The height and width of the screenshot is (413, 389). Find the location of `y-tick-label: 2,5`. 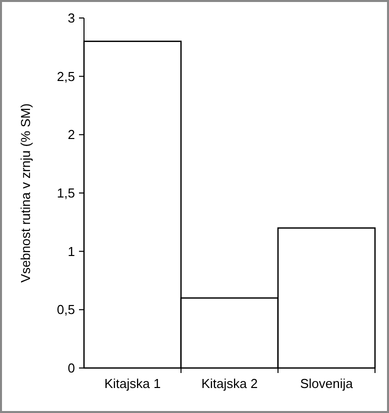

y-tick-label: 2,5 is located at coordinates (65, 76).